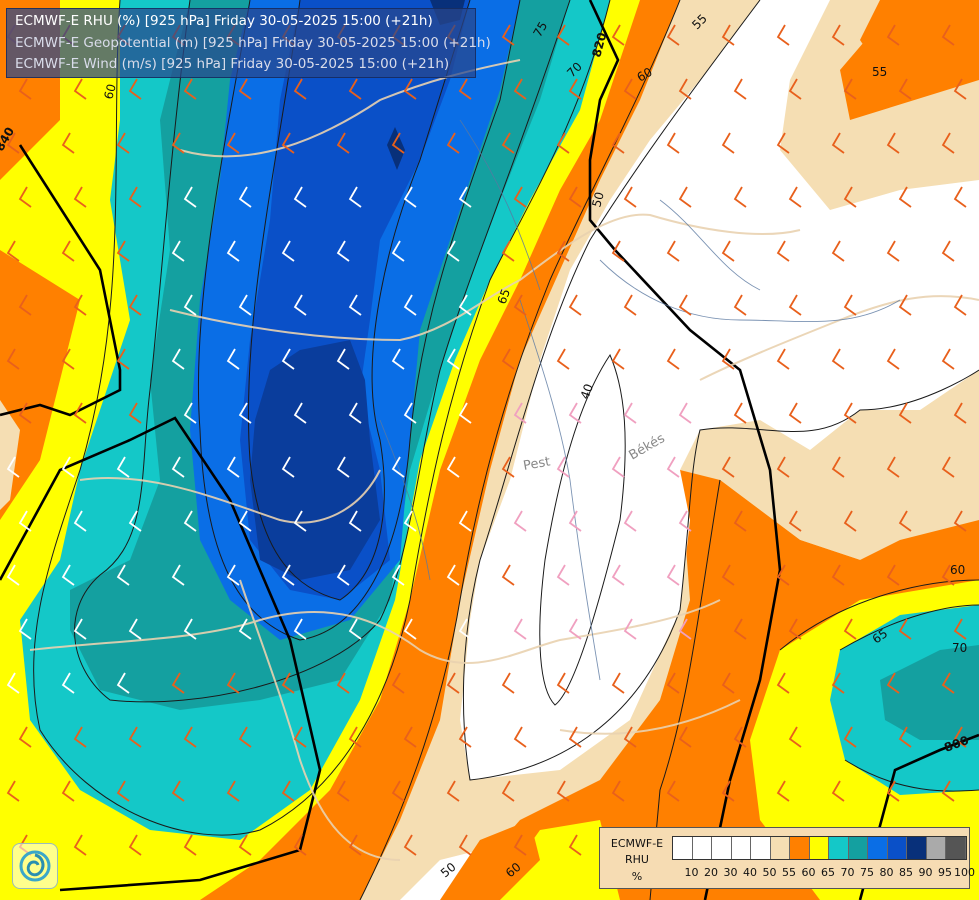 This screenshot has width=979, height=900. I want to click on legend-tick-labels: 10 20 30 40 50 55 60 65 70 75 80 85 90 95 100, so click(824, 873).